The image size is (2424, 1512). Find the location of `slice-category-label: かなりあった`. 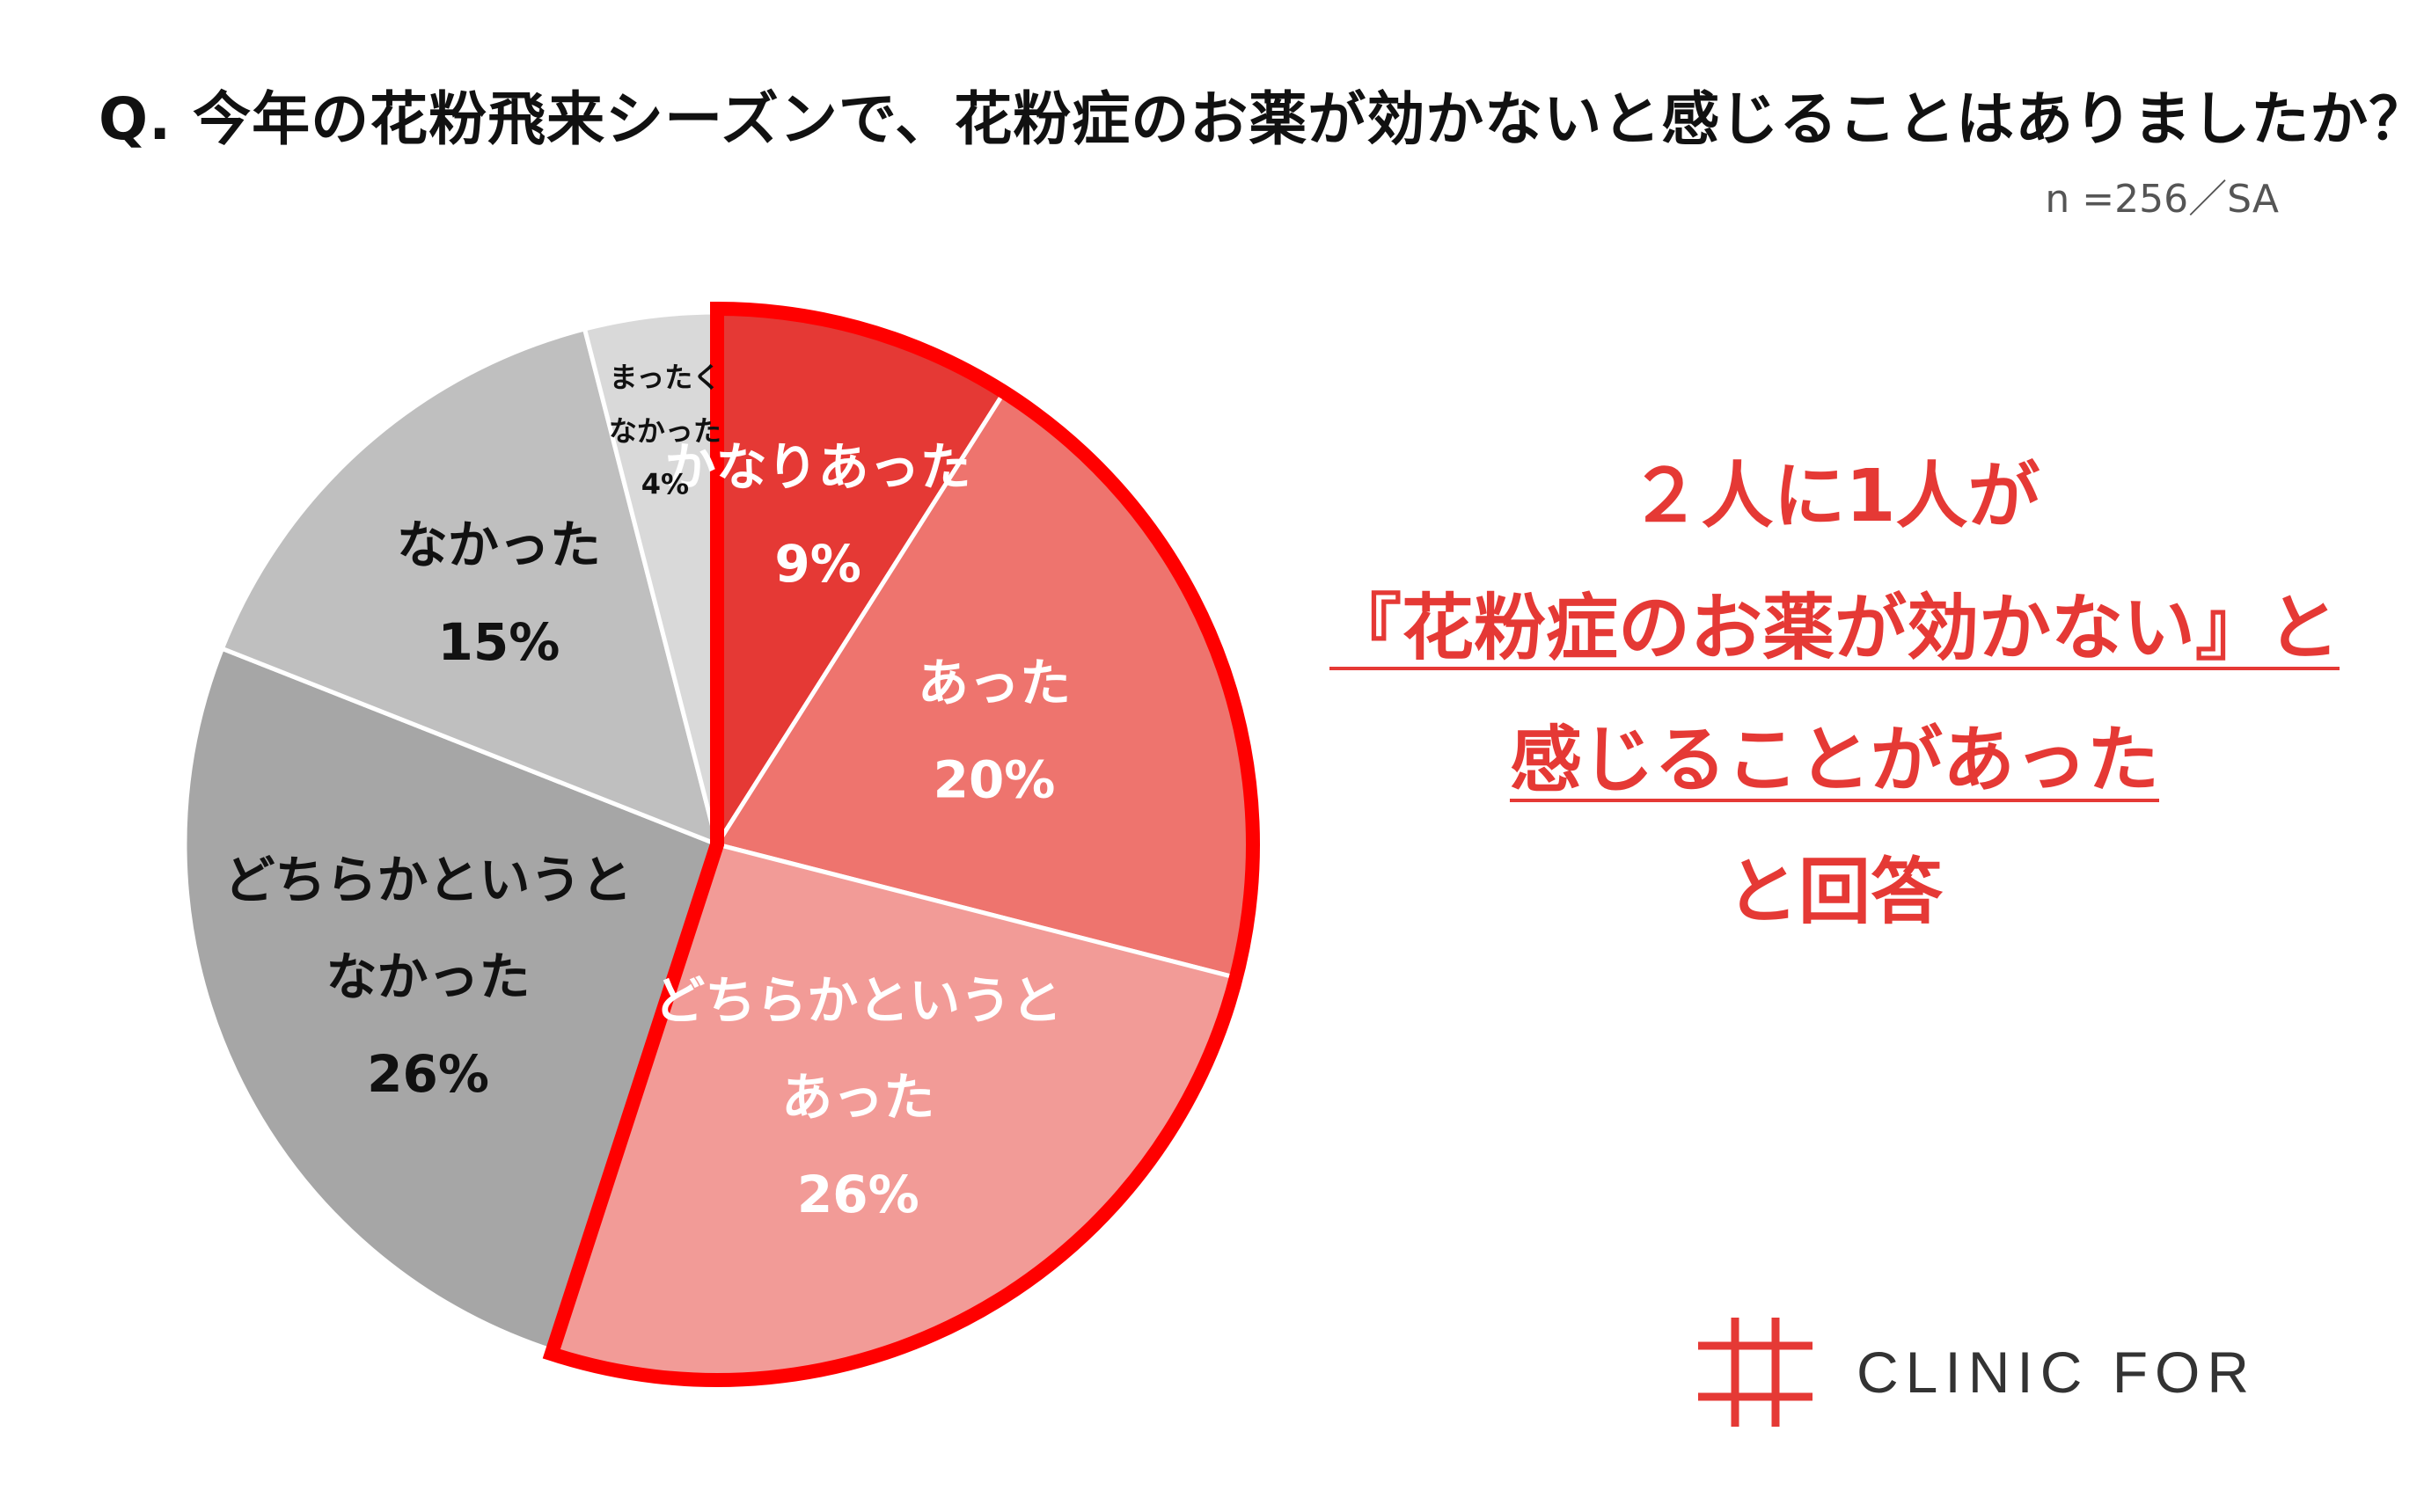

slice-category-label: かなりあった is located at coordinates (818, 467).